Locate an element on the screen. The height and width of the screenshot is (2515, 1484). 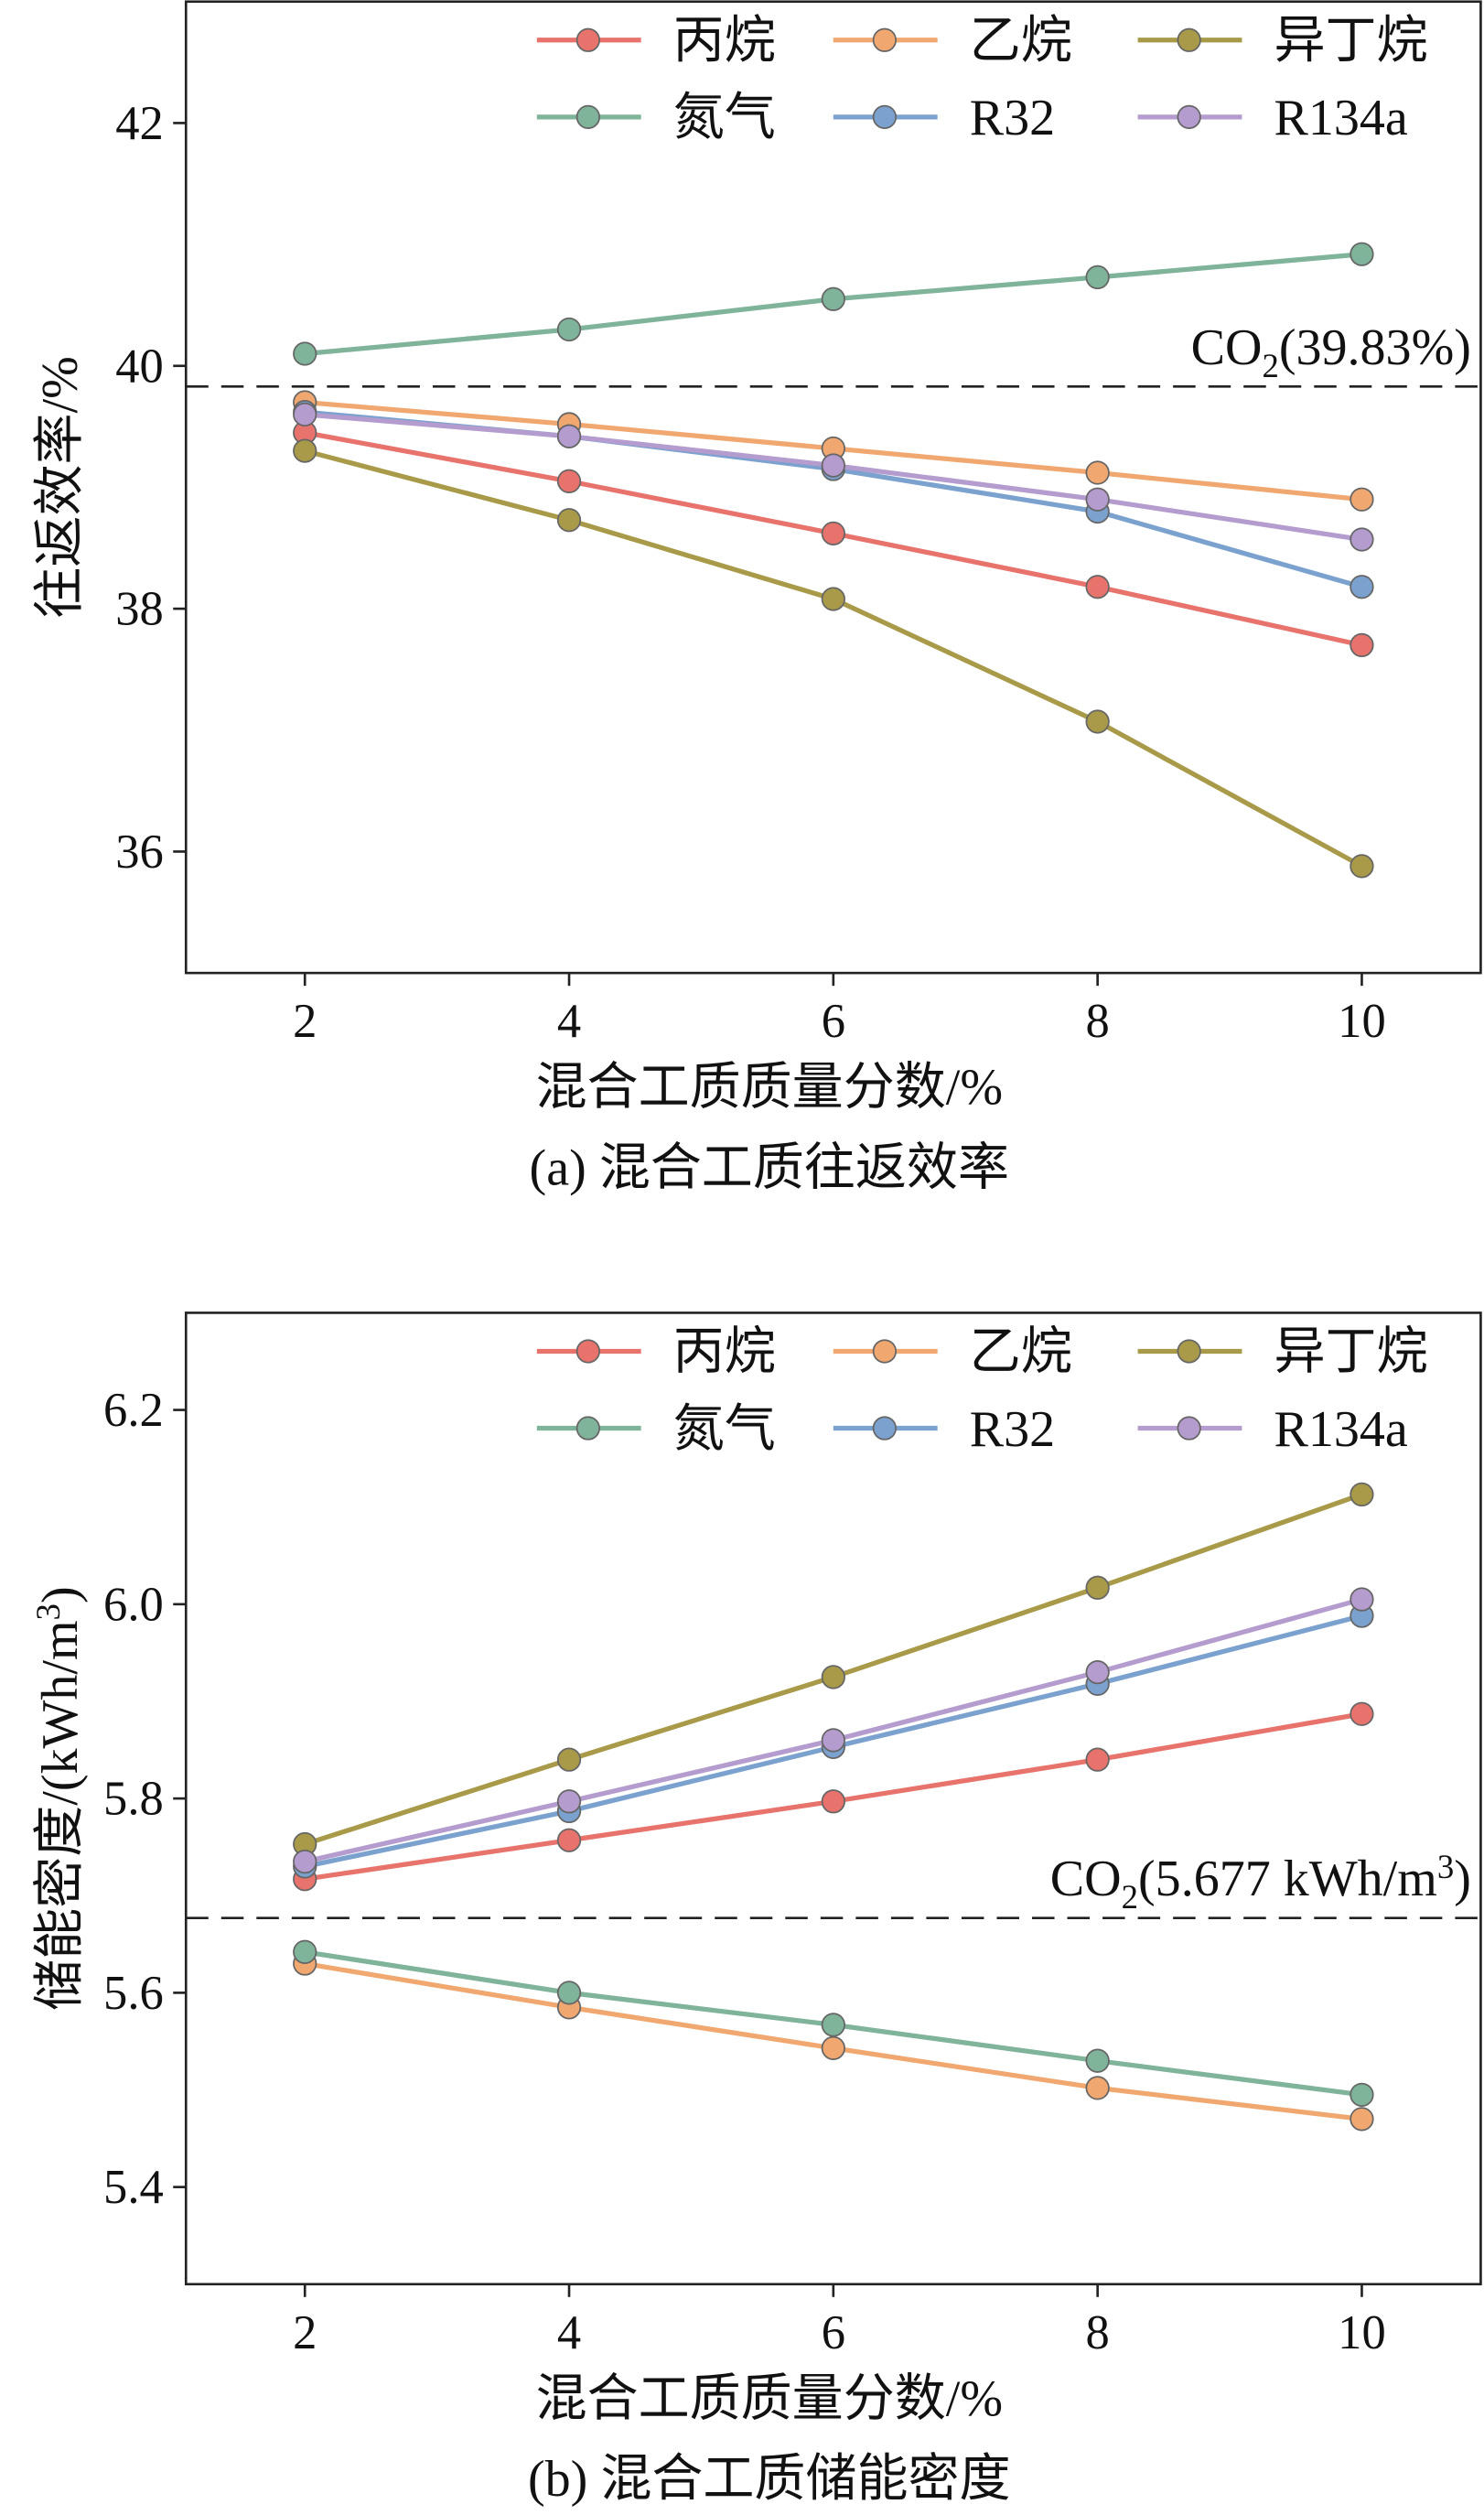
y-tick-label: 38 is located at coordinates (139, 609).